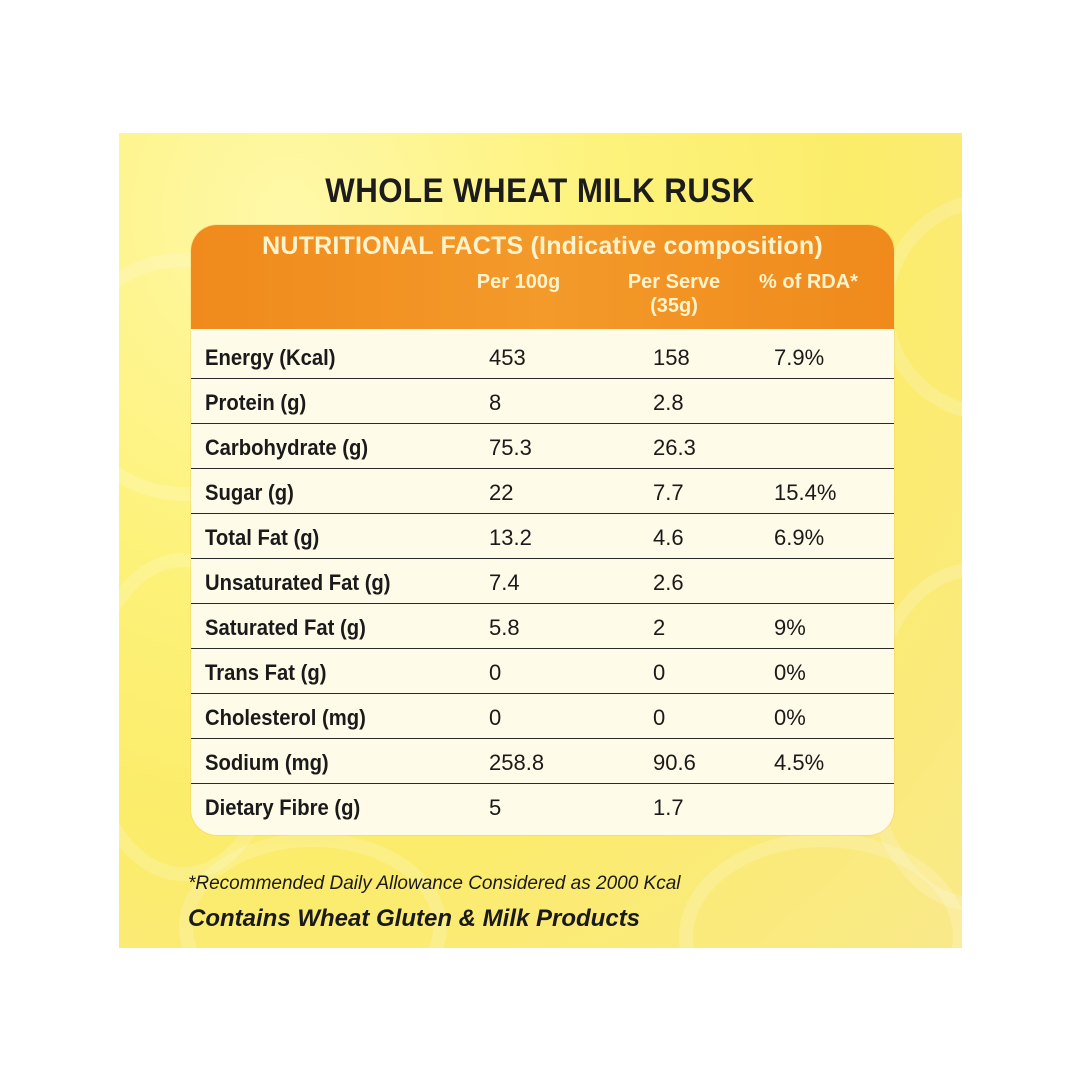 The height and width of the screenshot is (1080, 1080). What do you see at coordinates (674, 762) in the screenshot?
I see `value-per-serve: 90.6` at bounding box center [674, 762].